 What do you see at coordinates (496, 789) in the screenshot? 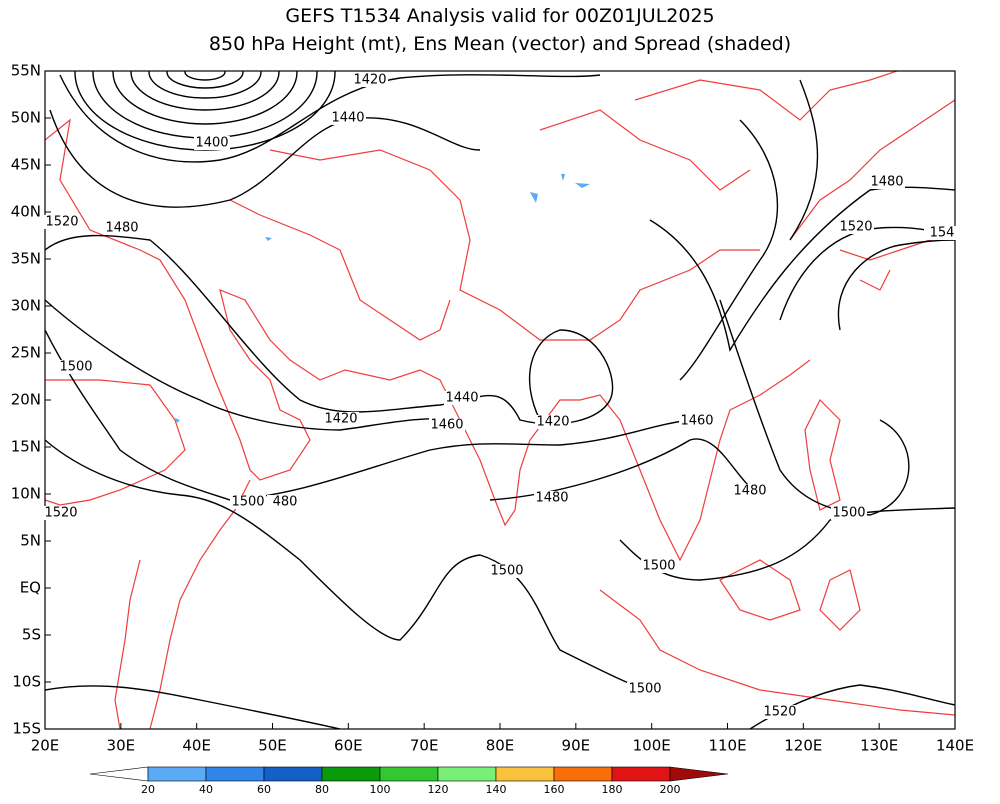
I see `colorbar-label: 140` at bounding box center [496, 789].